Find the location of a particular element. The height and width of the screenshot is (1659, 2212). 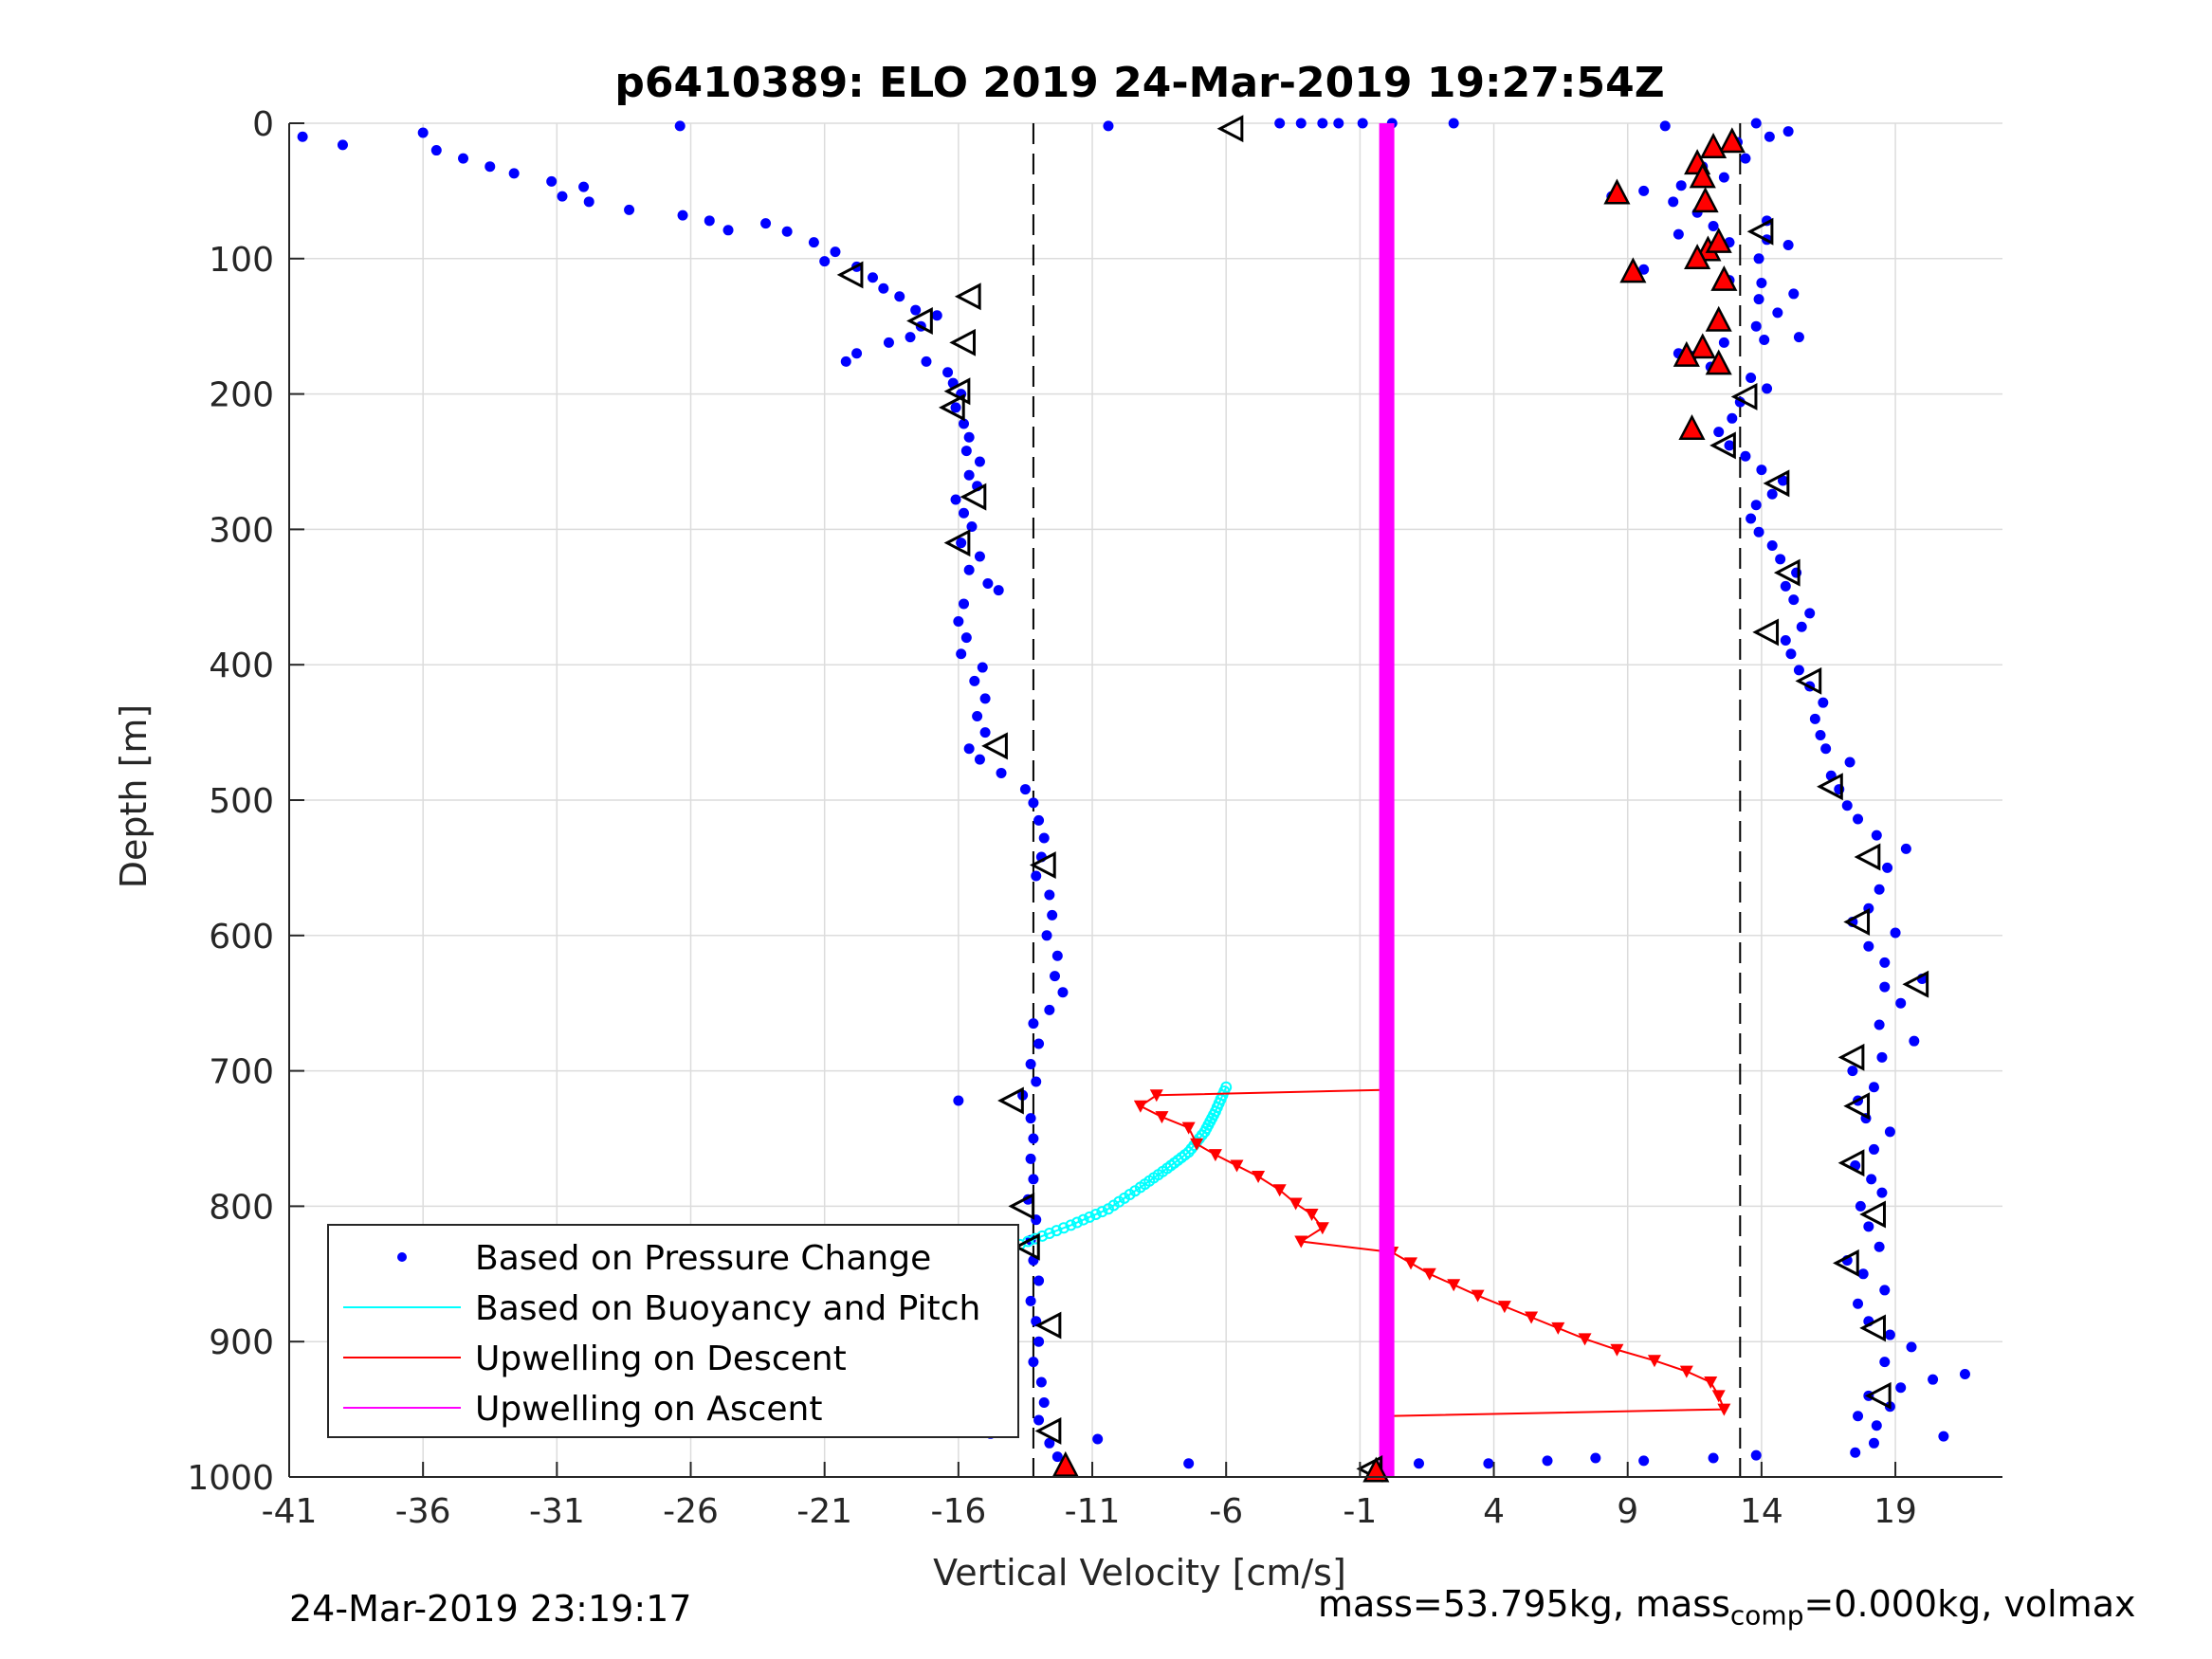

y-tick-label: 500 is located at coordinates (241, 801).